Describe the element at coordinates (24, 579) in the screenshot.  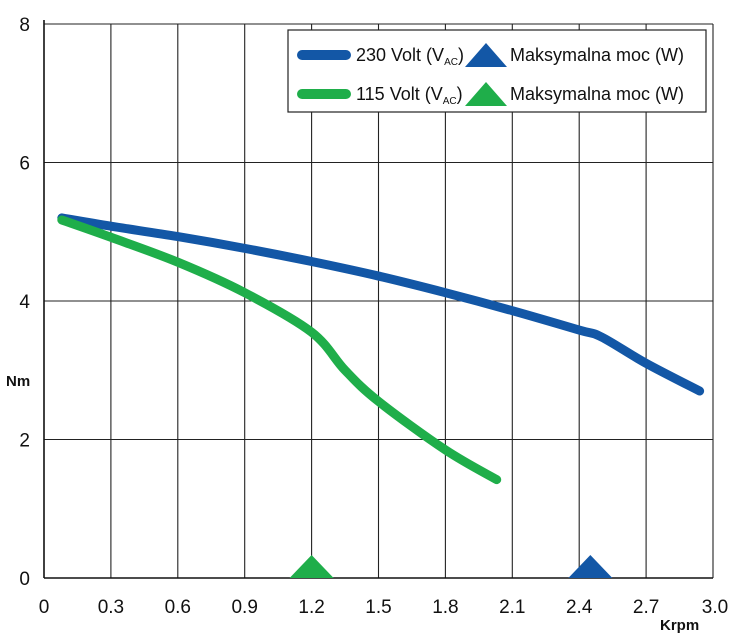
I see `y-tick-label: 0` at that location.